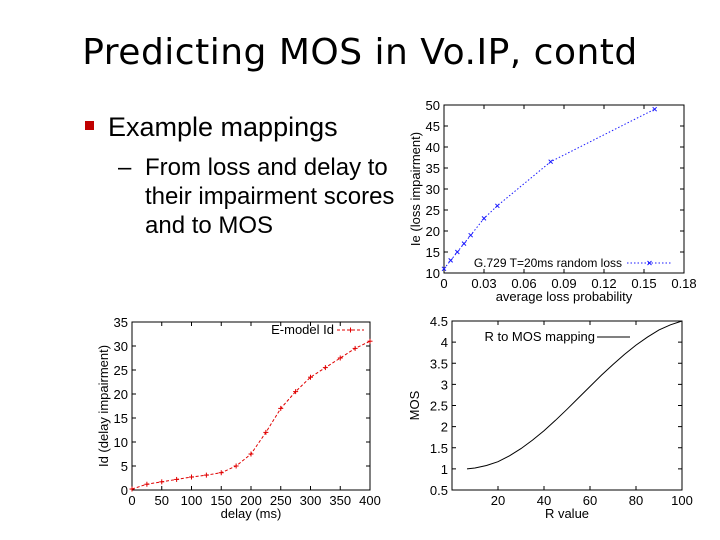 The width and height of the screenshot is (720, 540). I want to click on y-tick-label: 40, so click(433, 147).